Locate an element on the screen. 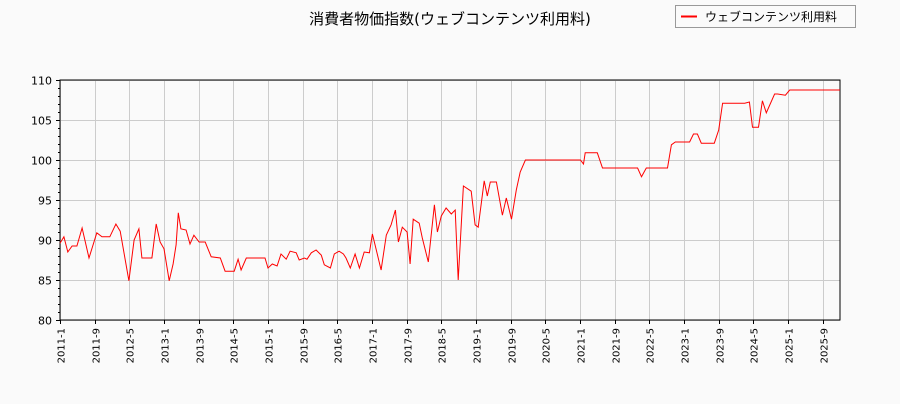 This screenshot has width=900, height=404. x-tick-label: 2023-9 is located at coordinates (721, 345).